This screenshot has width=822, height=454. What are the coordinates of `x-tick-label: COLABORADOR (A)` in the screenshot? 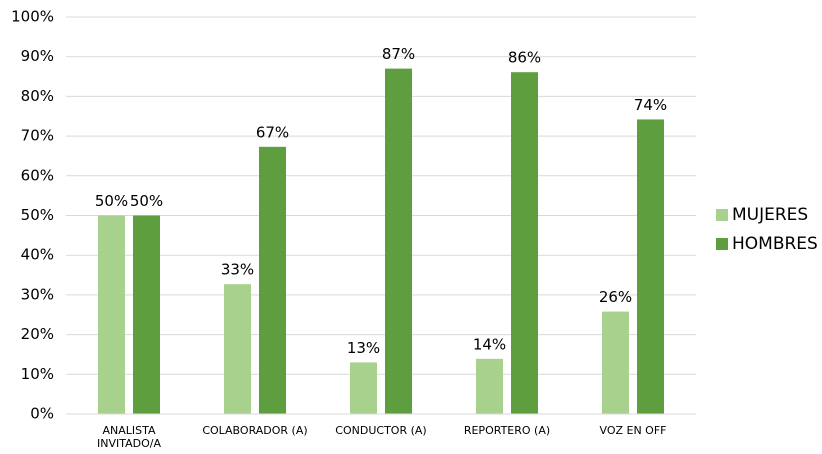 It's located at (255, 430).